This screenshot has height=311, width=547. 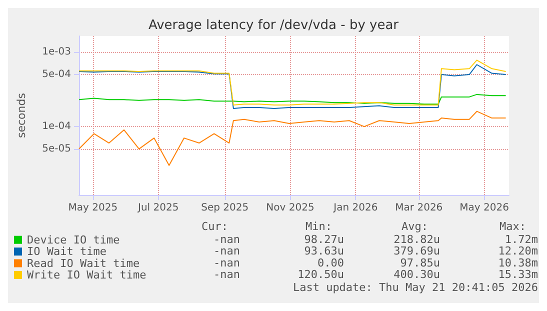 What do you see at coordinates (56, 74) in the screenshot?
I see `y-tick-label: 5e-04` at bounding box center [56, 74].